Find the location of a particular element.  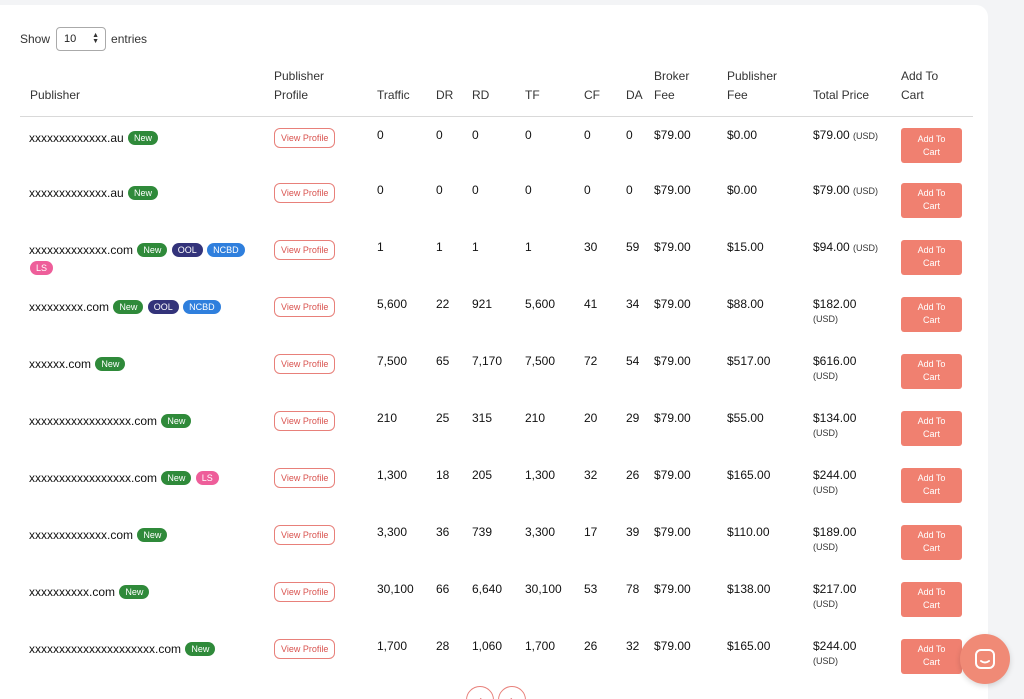

header-broker-fee: Broker Fee is located at coordinates (690, 92).